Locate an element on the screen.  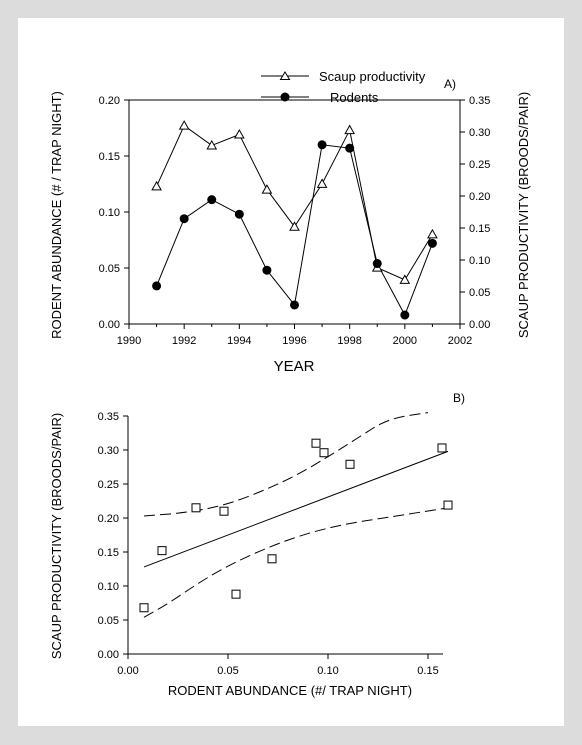
panel-b-x-ticks: 0.00 0.05 0.10 0.15 is located at coordinates (278, 665).